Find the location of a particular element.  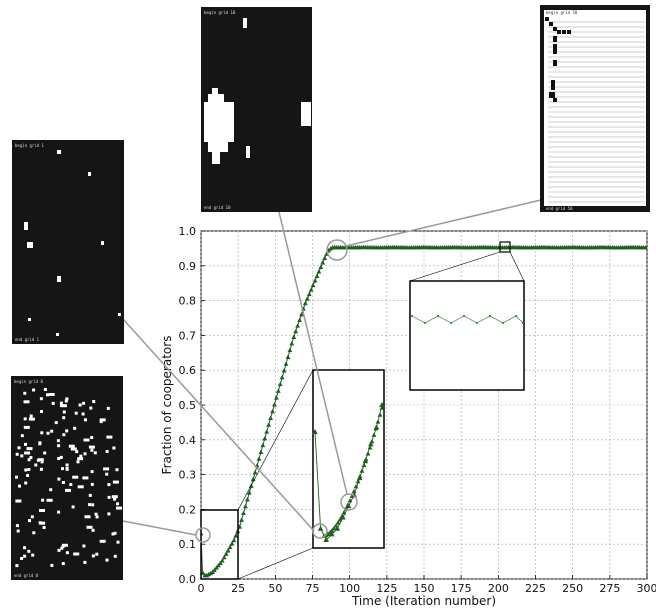

x-tick-label: 275 is located at coordinates (609, 588).